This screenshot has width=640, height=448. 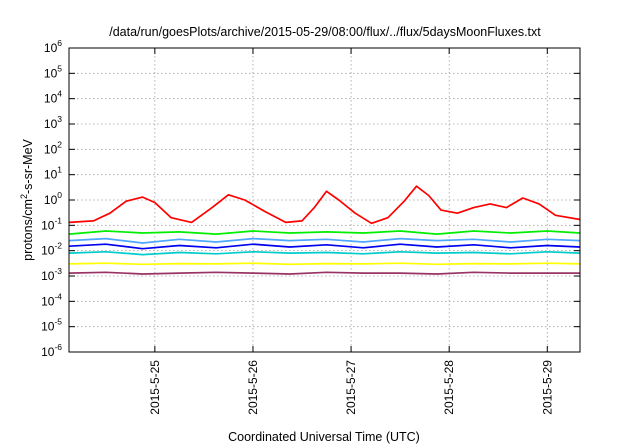 I want to click on y-axis-label: protons/cm2-s-sr-MeV, so click(x=27, y=199).